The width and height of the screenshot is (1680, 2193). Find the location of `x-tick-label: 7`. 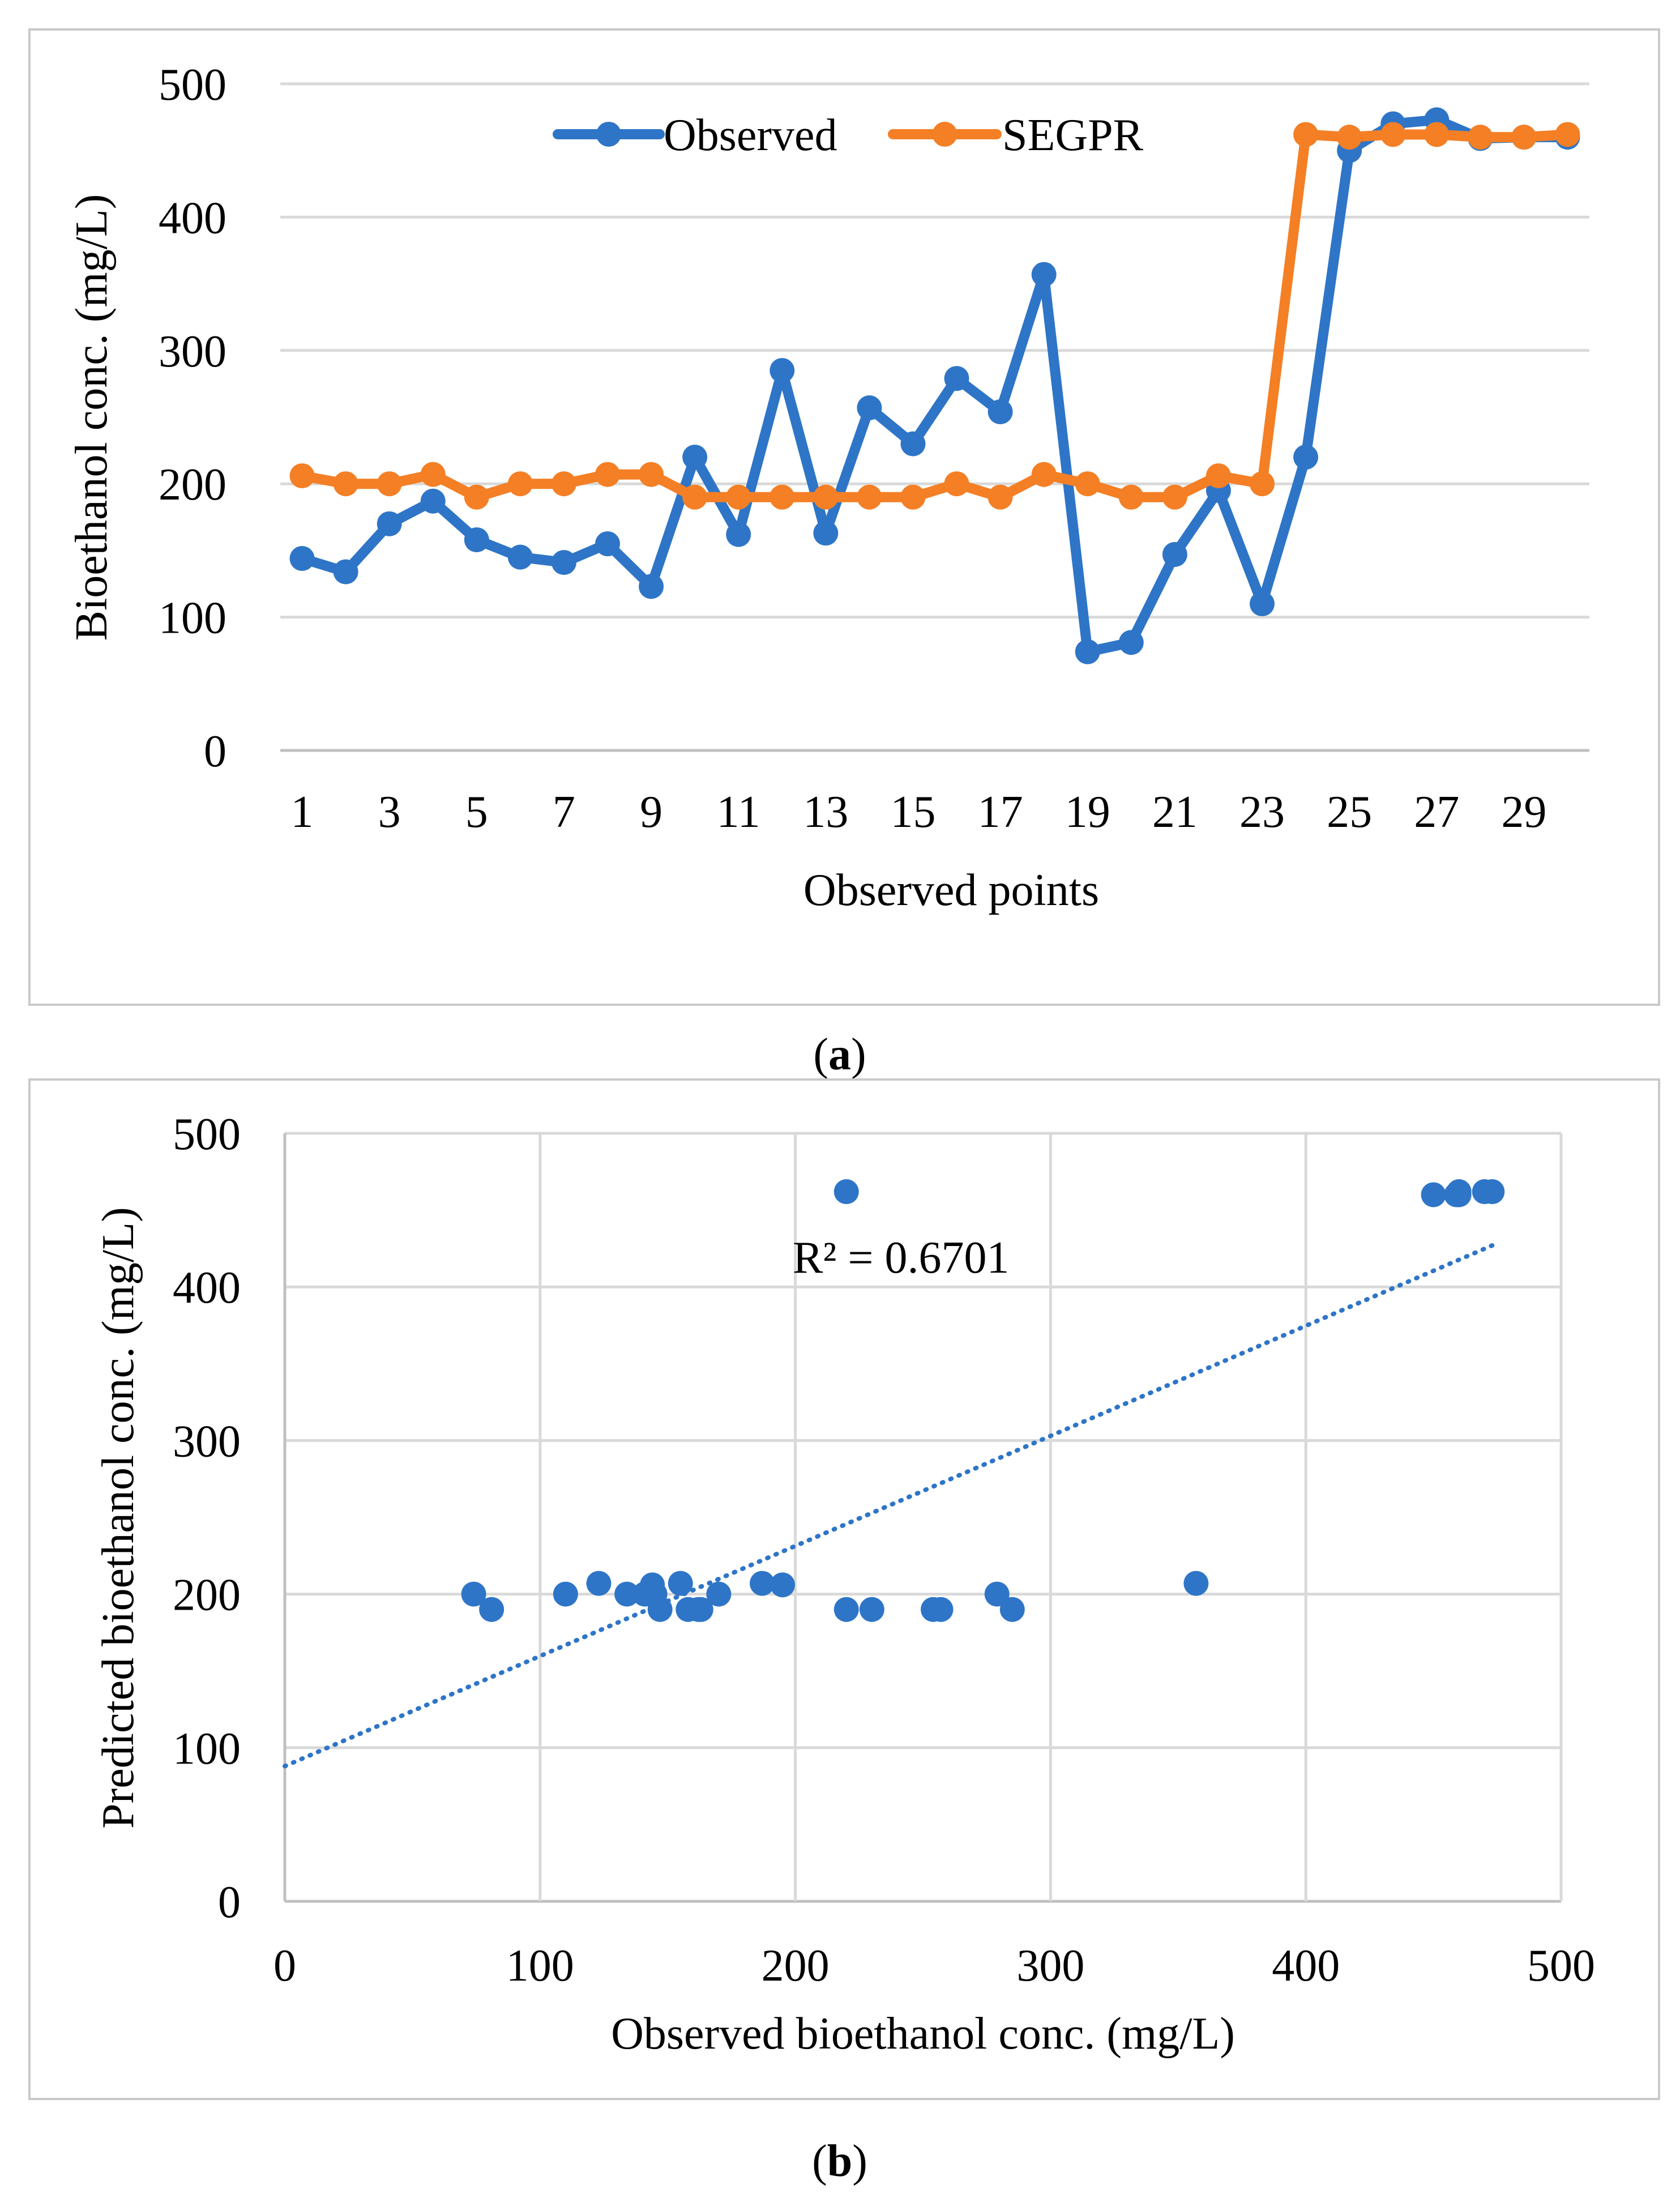

x-tick-label: 7 is located at coordinates (564, 812).